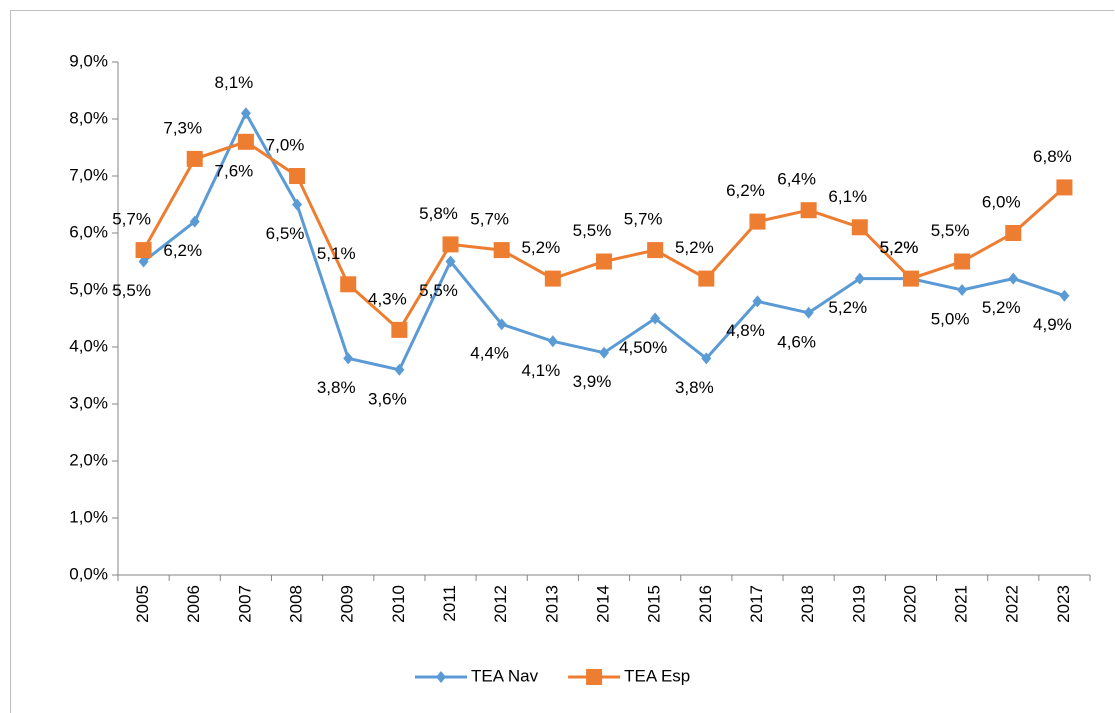  What do you see at coordinates (1063, 604) in the screenshot?
I see `x-tick-label: 2023` at bounding box center [1063, 604].